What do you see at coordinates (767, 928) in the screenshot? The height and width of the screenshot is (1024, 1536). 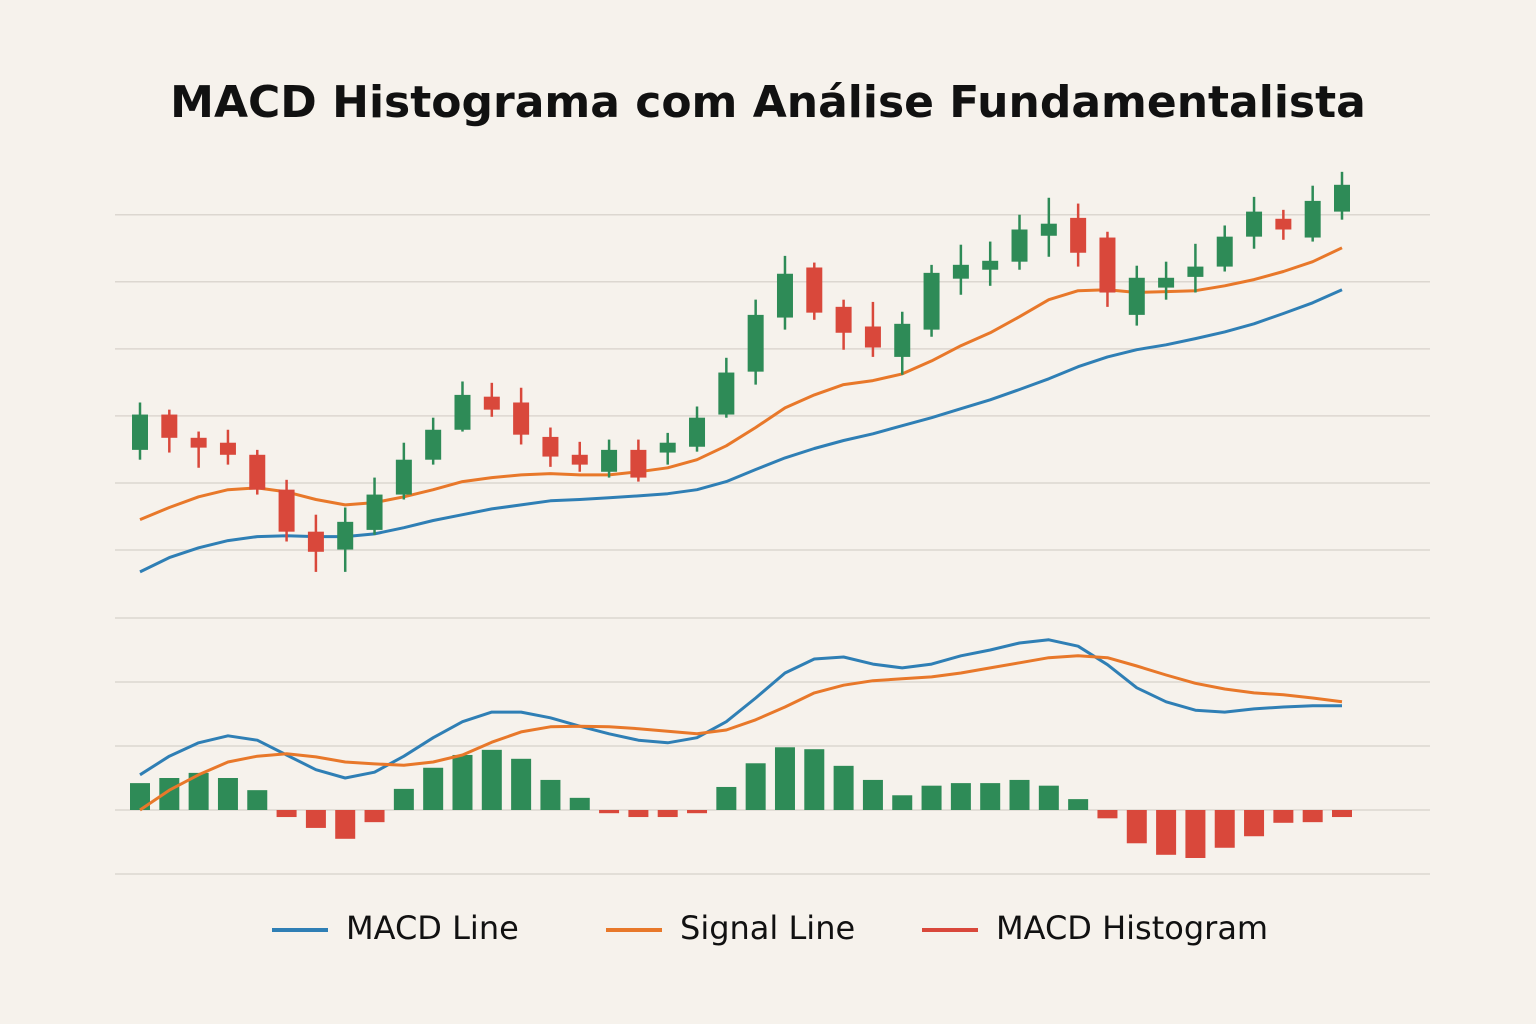 I see `legend-label: Signal Line` at bounding box center [767, 928].